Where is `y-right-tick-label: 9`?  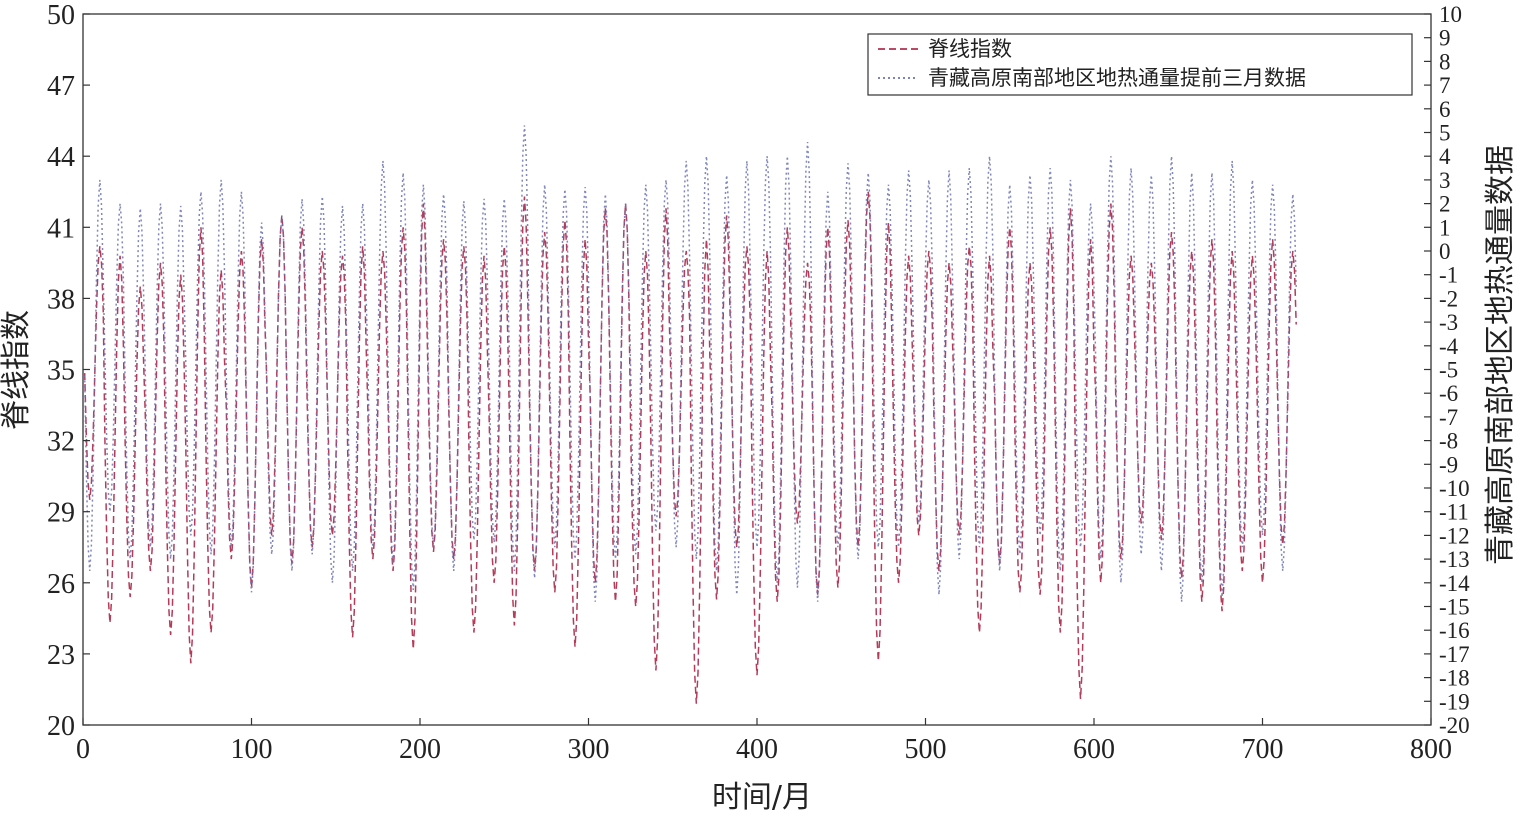
y-right-tick-label: 9 is located at coordinates (1445, 38).